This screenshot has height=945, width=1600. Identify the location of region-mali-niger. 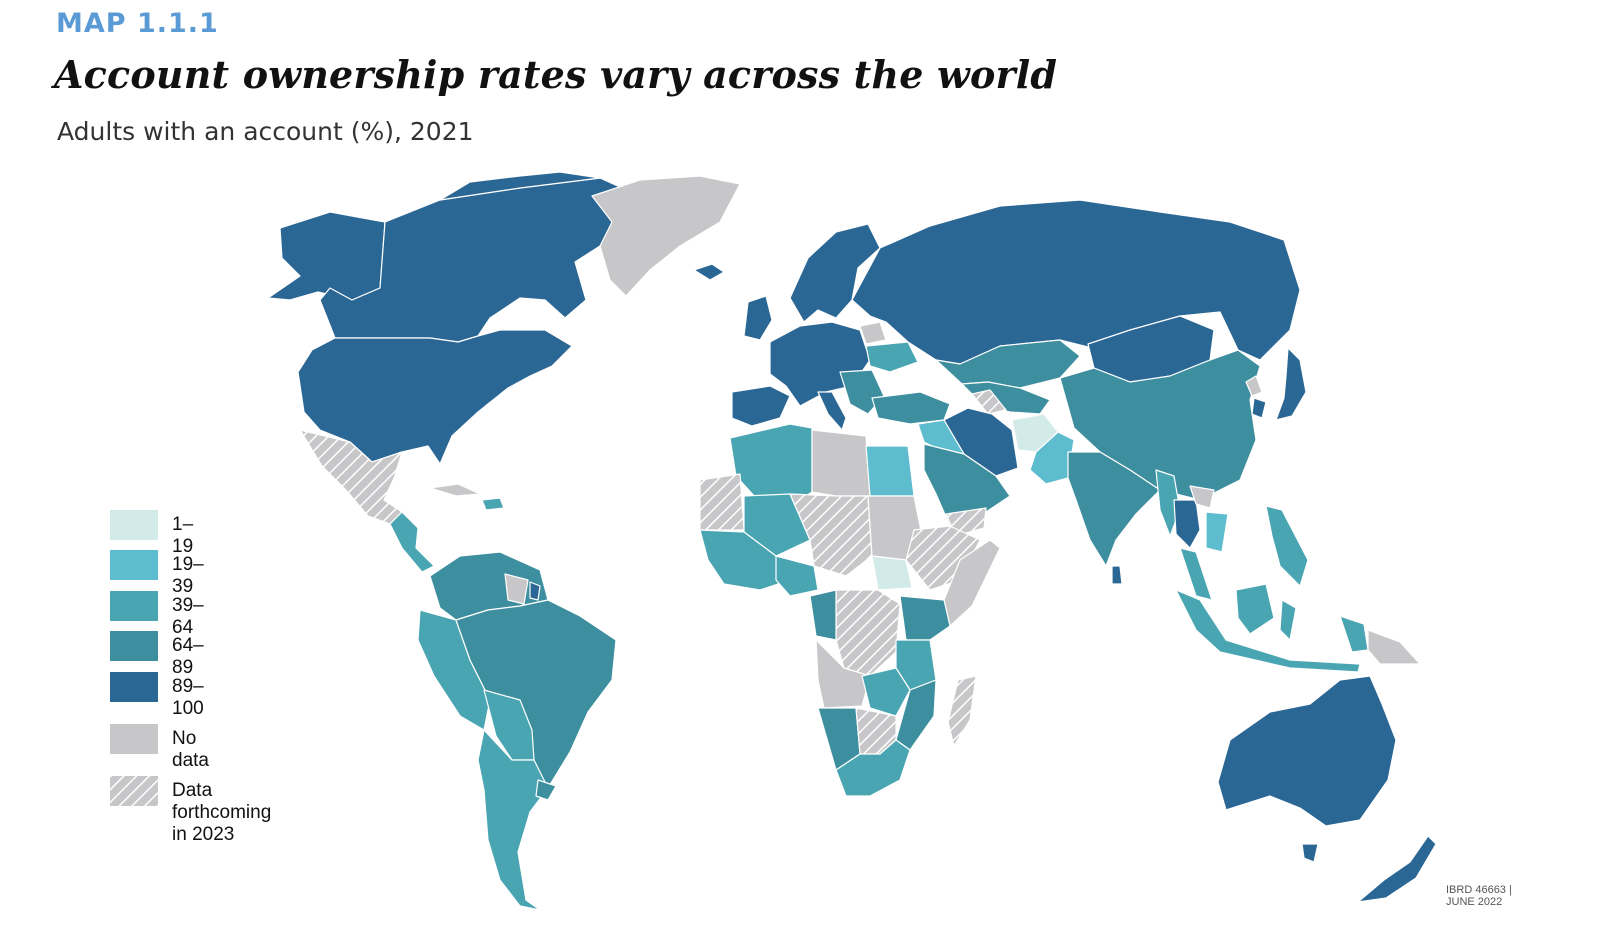
(777, 525).